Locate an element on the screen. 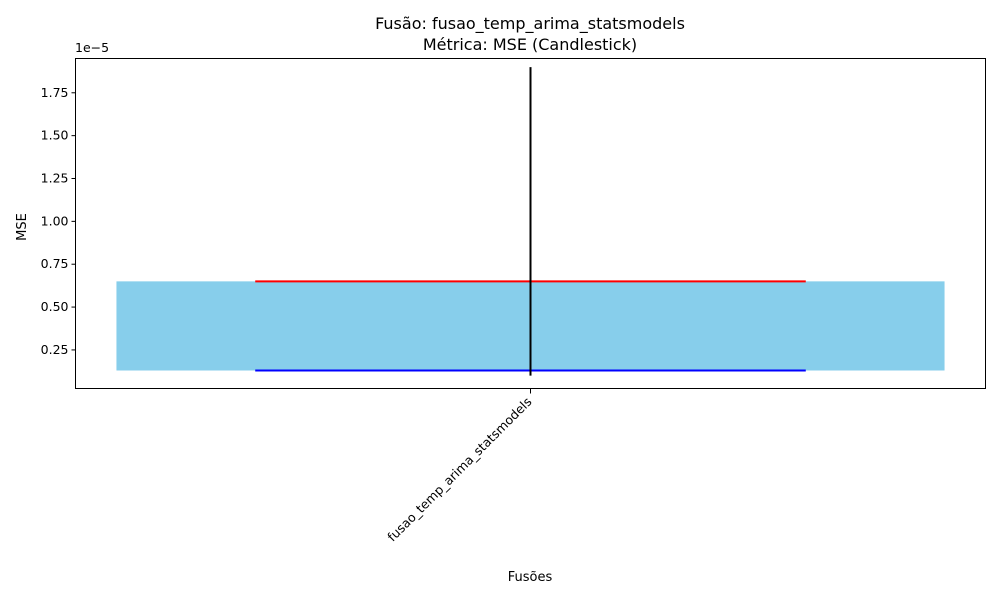 The height and width of the screenshot is (600, 1000). x-axis-label: Fusões is located at coordinates (530, 577).